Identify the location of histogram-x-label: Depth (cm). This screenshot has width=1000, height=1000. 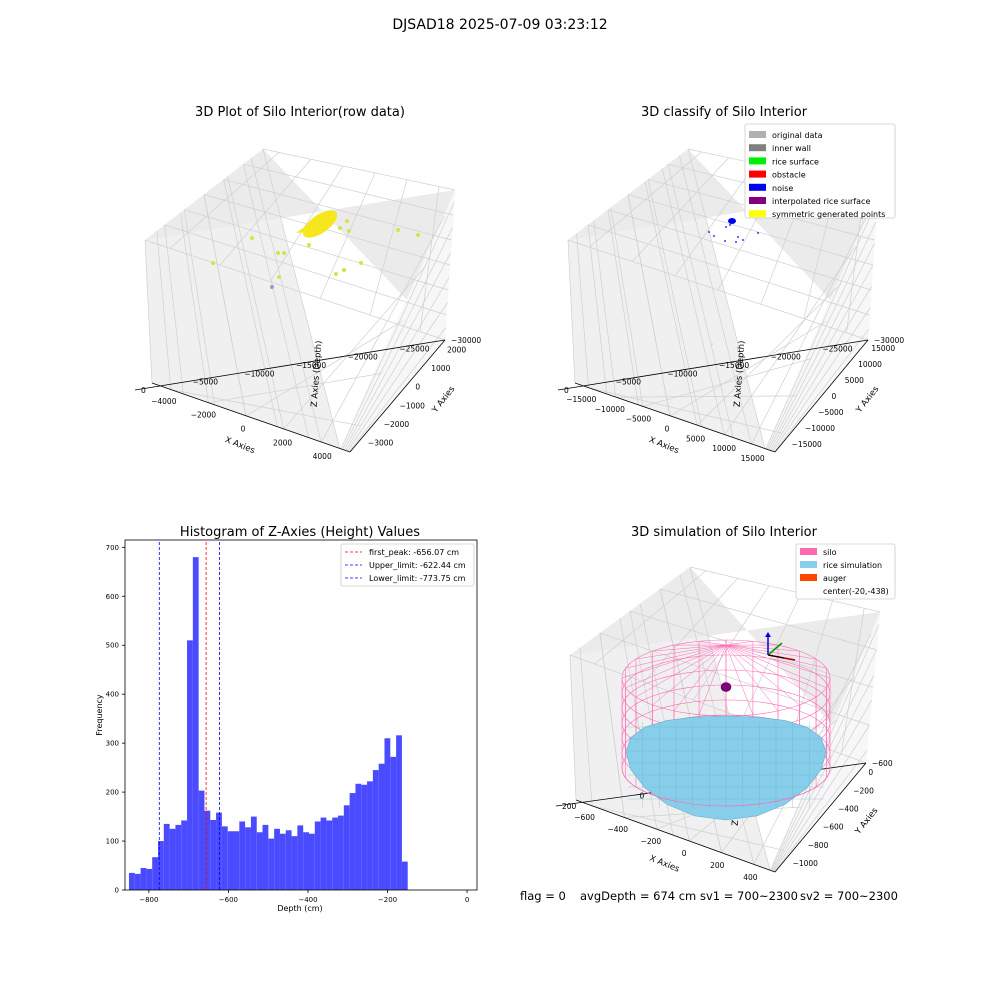
(299, 908).